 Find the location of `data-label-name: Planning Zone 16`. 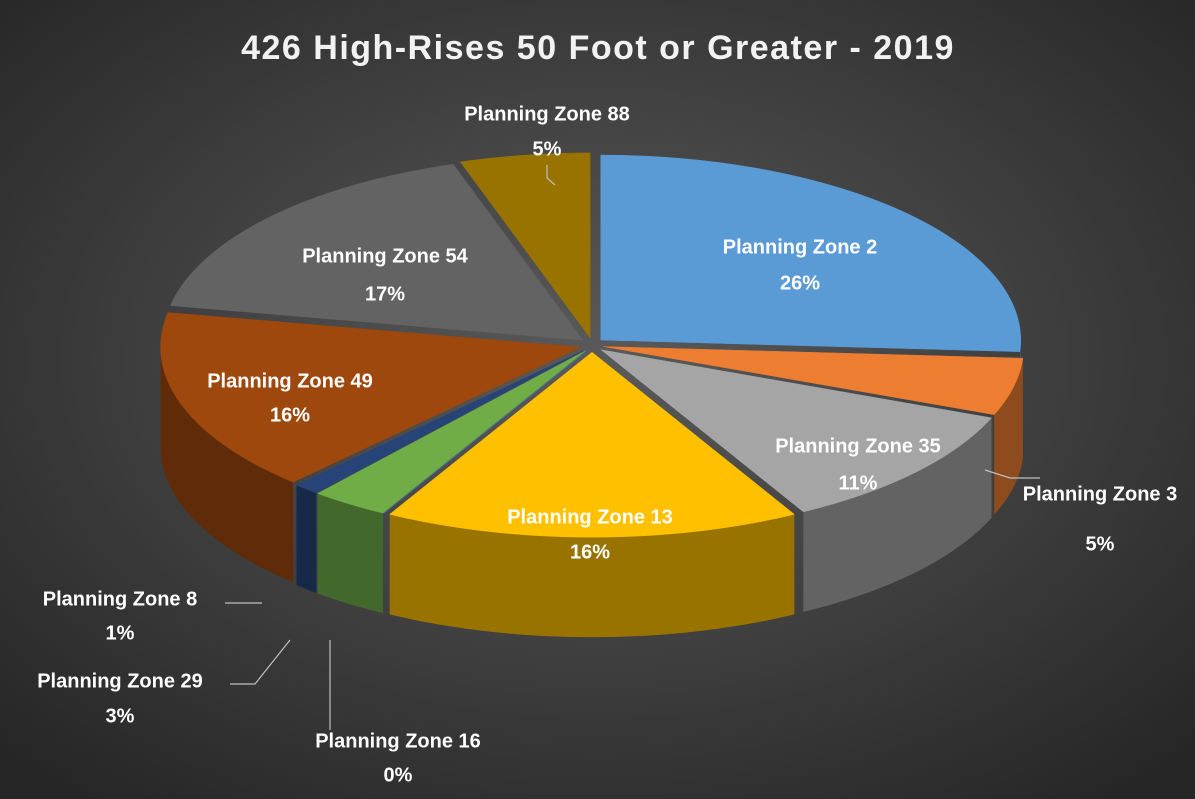

data-label-name: Planning Zone 16 is located at coordinates (398, 741).